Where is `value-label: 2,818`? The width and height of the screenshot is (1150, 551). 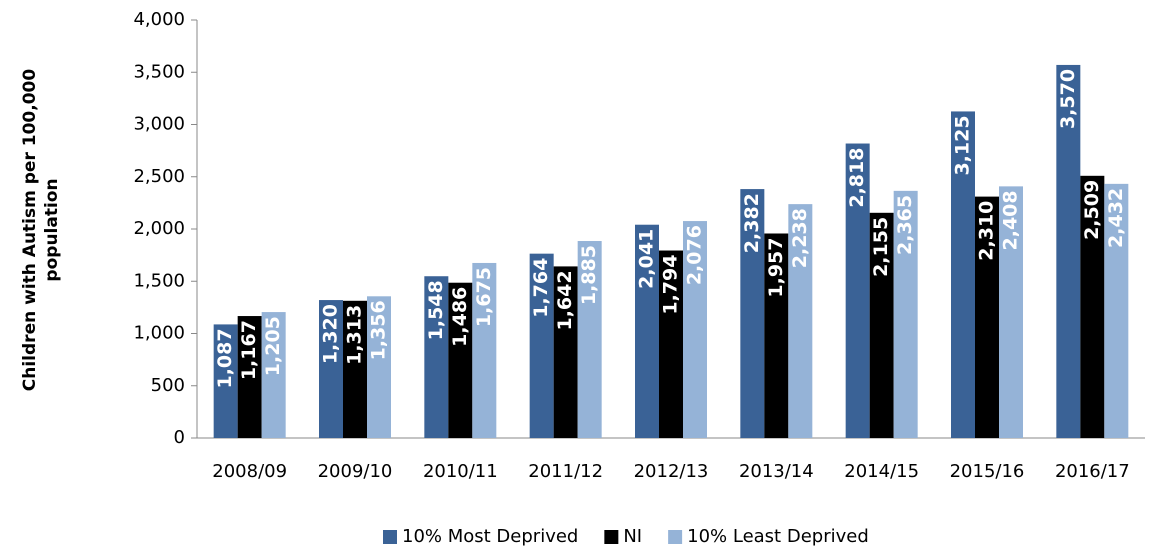 value-label: 2,818 is located at coordinates (857, 178).